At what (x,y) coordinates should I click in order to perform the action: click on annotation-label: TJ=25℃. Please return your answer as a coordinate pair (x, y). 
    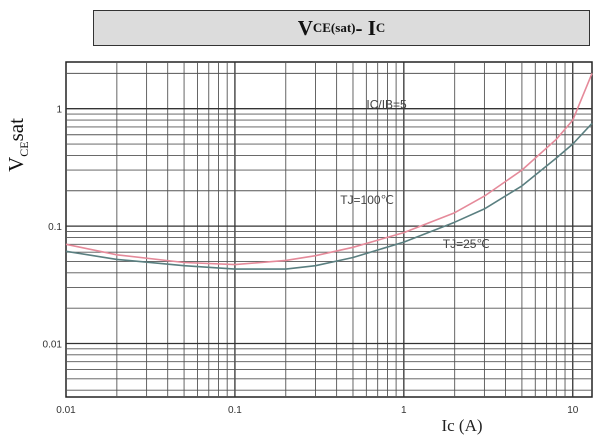
    Looking at the image, I should click on (466, 244).